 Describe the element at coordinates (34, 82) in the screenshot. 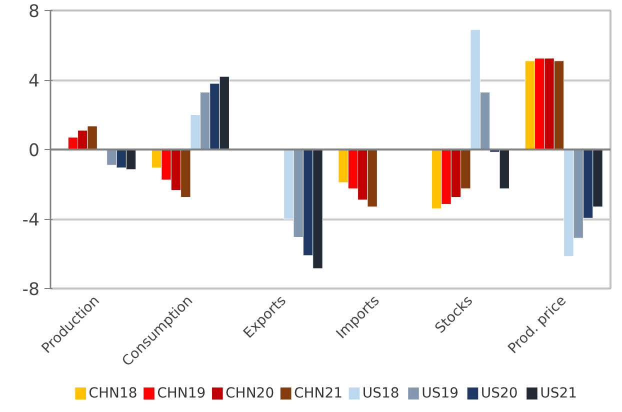

I see `y-tick-label: 4` at that location.